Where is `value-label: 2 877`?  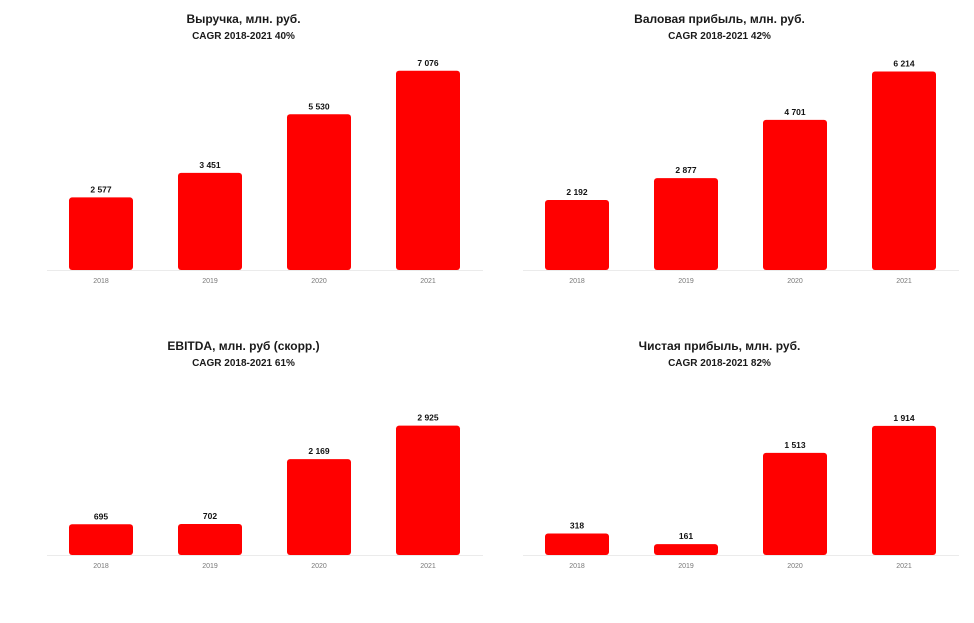 value-label: 2 877 is located at coordinates (686, 170).